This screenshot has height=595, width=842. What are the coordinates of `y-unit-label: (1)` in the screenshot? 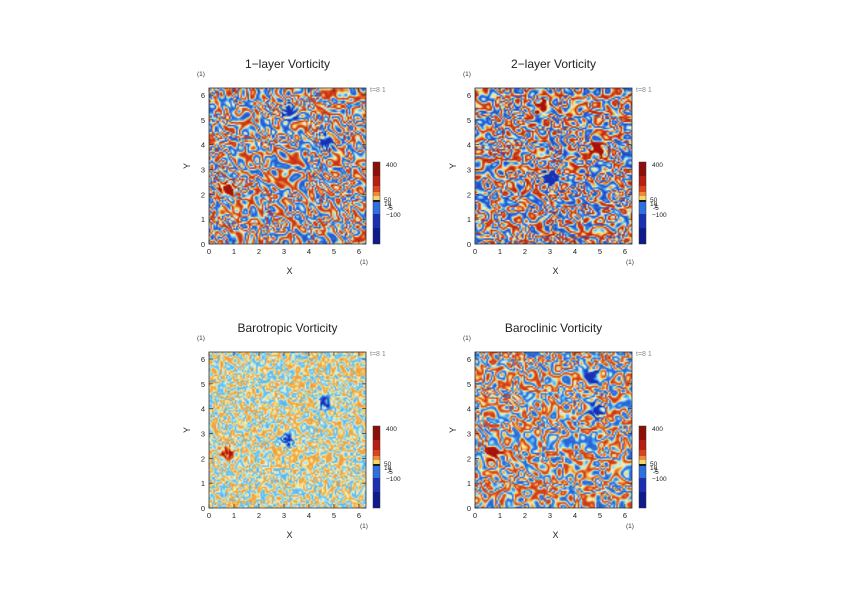 It's located at (201, 74).